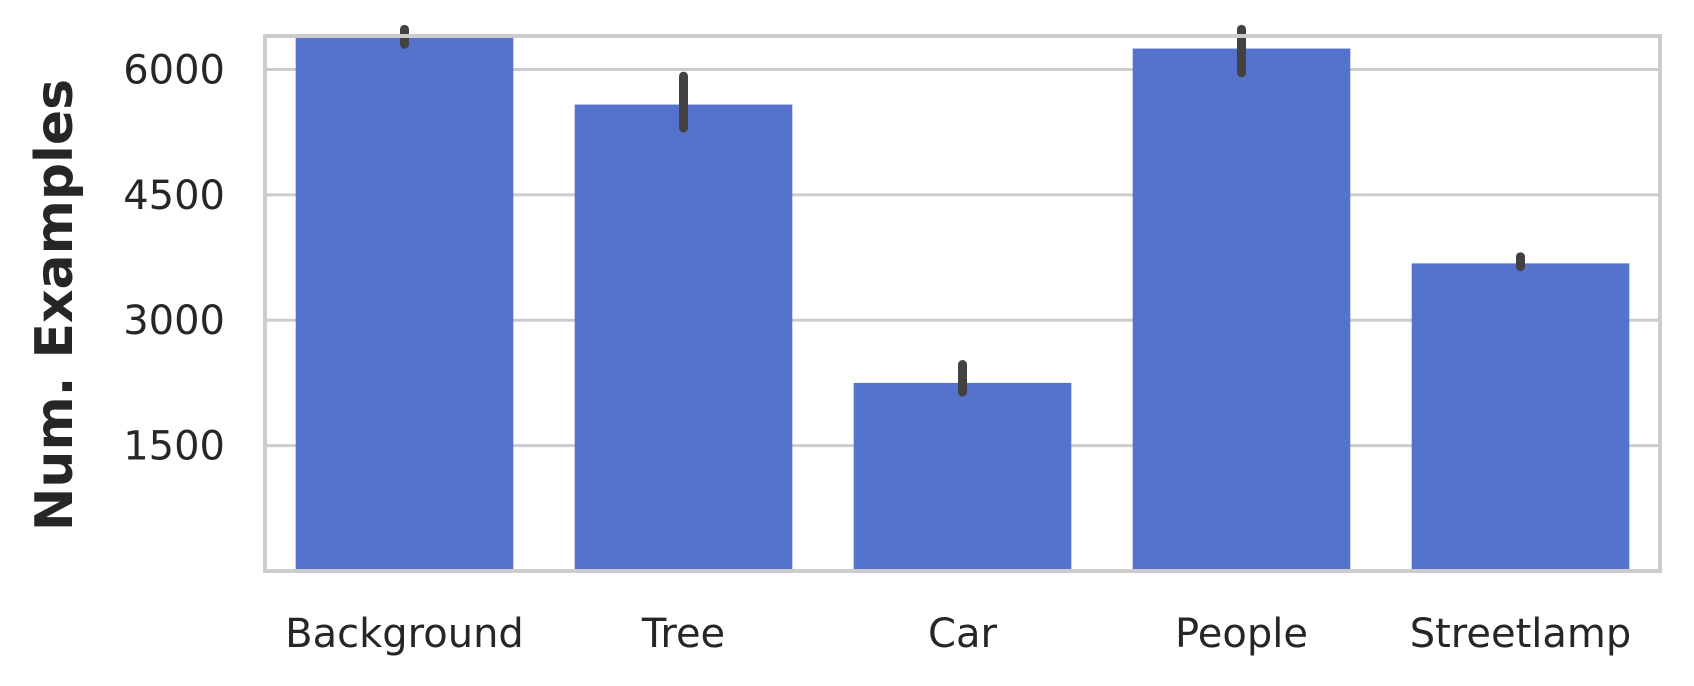 Image resolution: width=1694 pixels, height=686 pixels. What do you see at coordinates (174, 258) in the screenshot?
I see `y-tick-labels: 1500 3000 4500 6000` at bounding box center [174, 258].